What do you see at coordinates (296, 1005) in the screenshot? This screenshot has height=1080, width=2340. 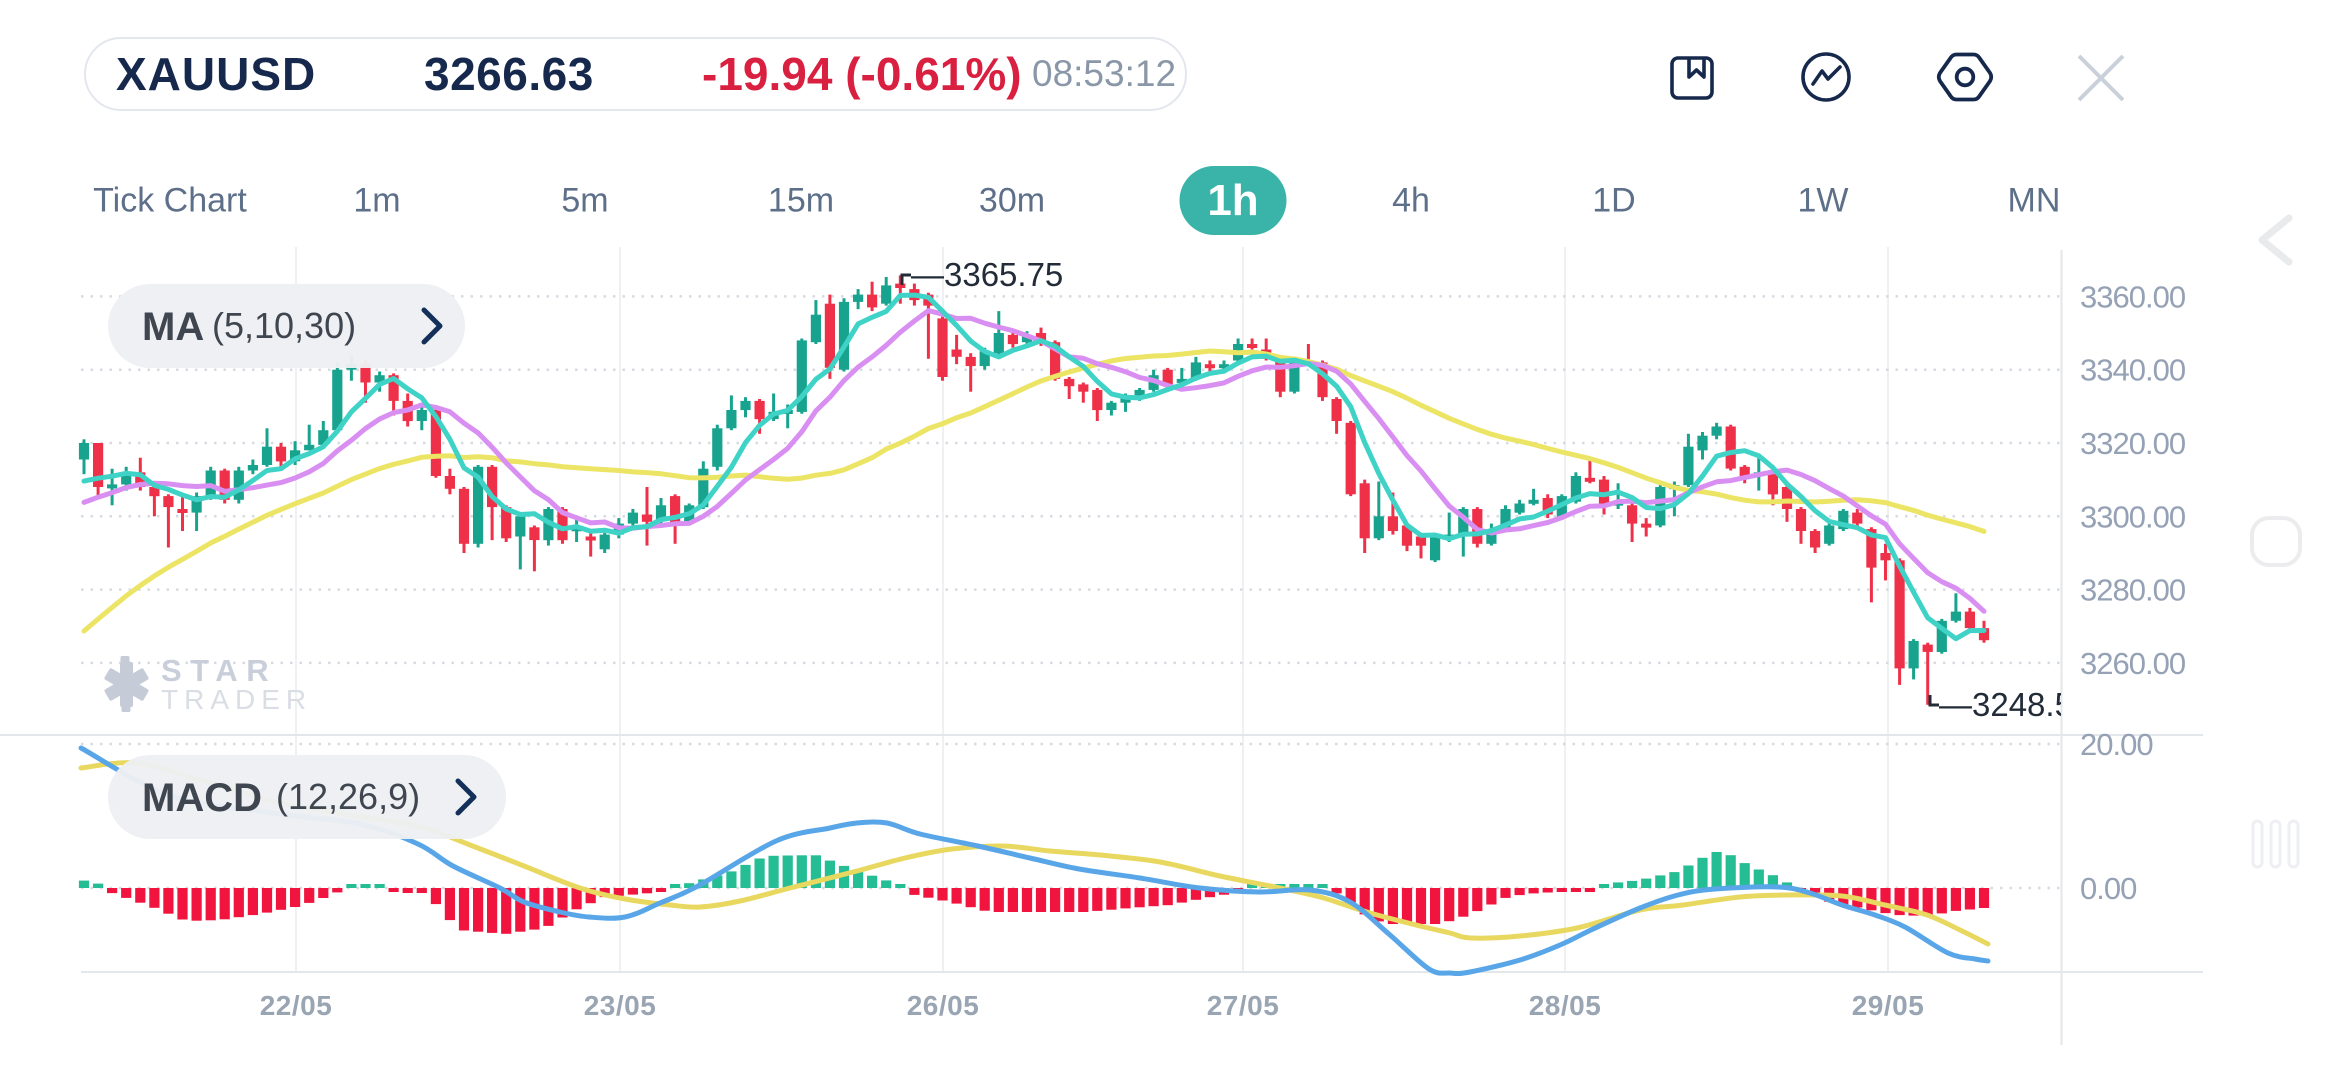 I see `svg-text: 22/05` at bounding box center [296, 1005].